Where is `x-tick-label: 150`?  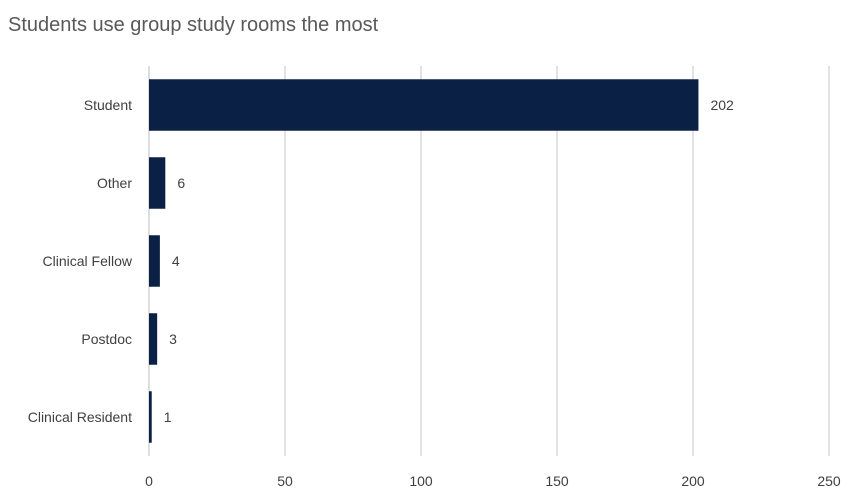 x-tick-label: 150 is located at coordinates (557, 481).